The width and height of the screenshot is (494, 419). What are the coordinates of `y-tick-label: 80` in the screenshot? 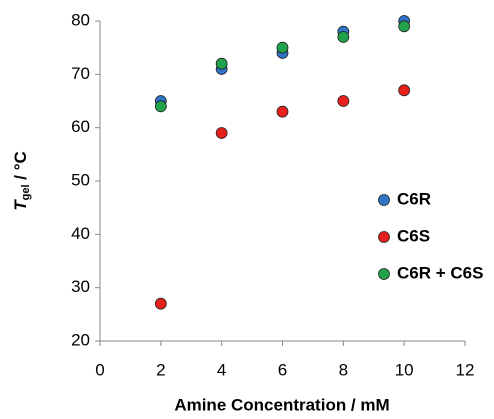 It's located at (80, 19).